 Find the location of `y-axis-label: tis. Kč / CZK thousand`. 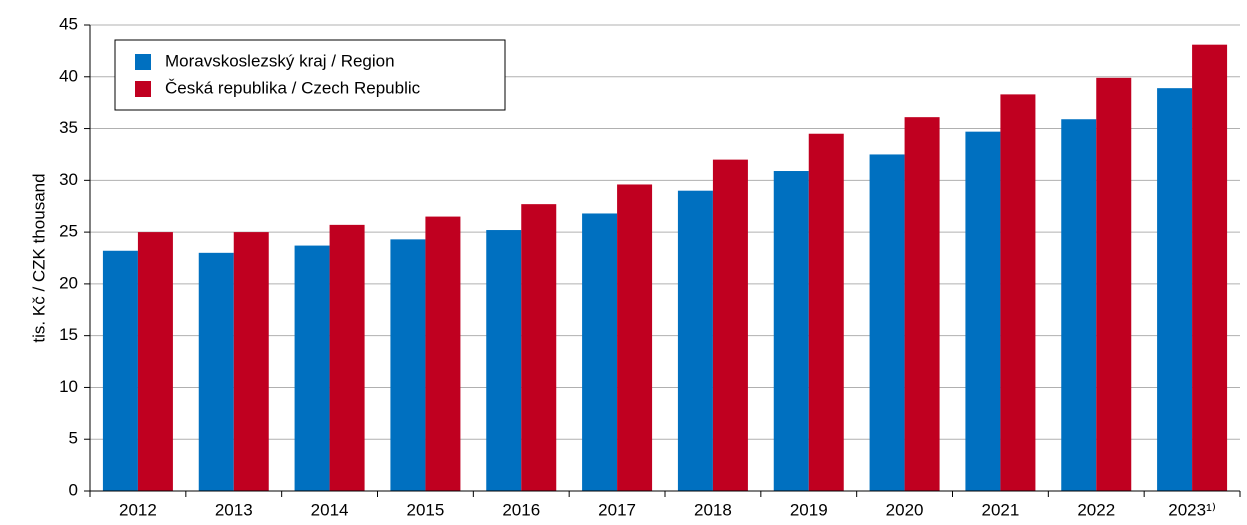

y-axis-label: tis. Kč / CZK thousand is located at coordinates (38, 257).